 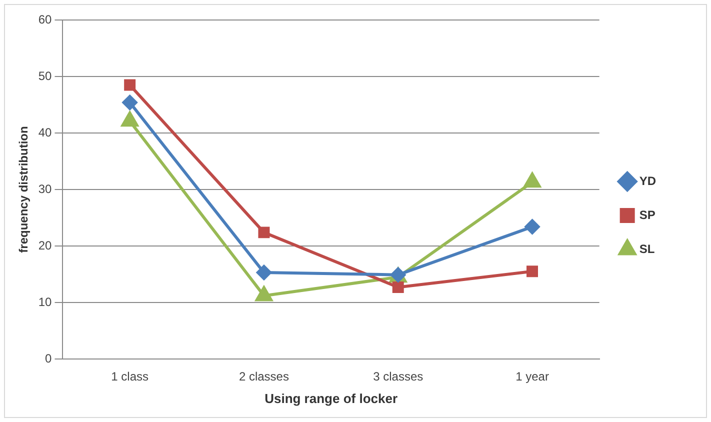 What do you see at coordinates (647, 181) in the screenshot?
I see `legend-label: YD` at bounding box center [647, 181].